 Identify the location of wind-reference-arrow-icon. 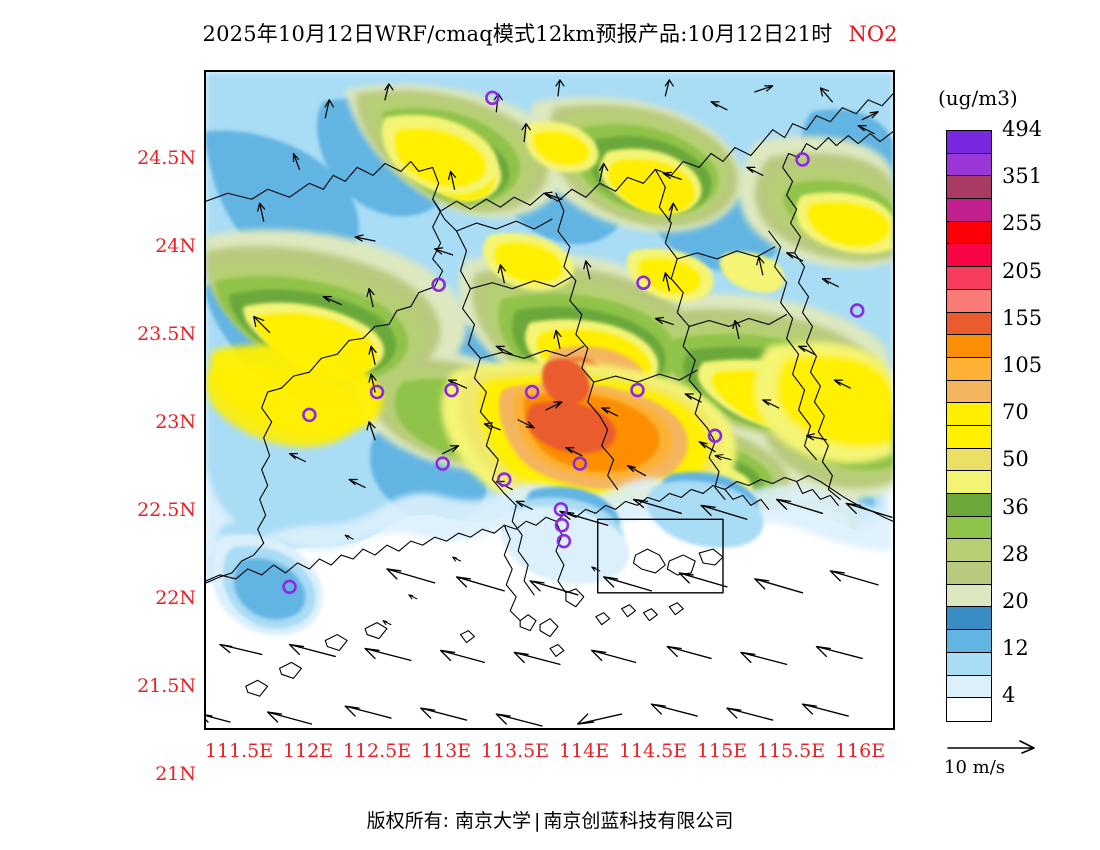
(991, 747).